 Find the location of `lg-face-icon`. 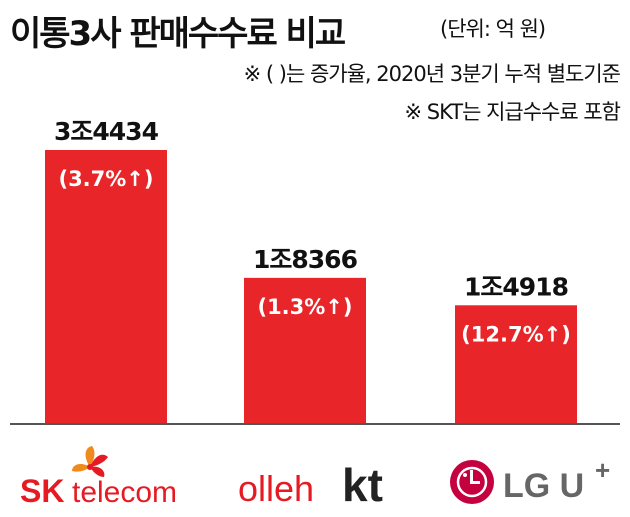

lg-face-icon is located at coordinates (472, 482).